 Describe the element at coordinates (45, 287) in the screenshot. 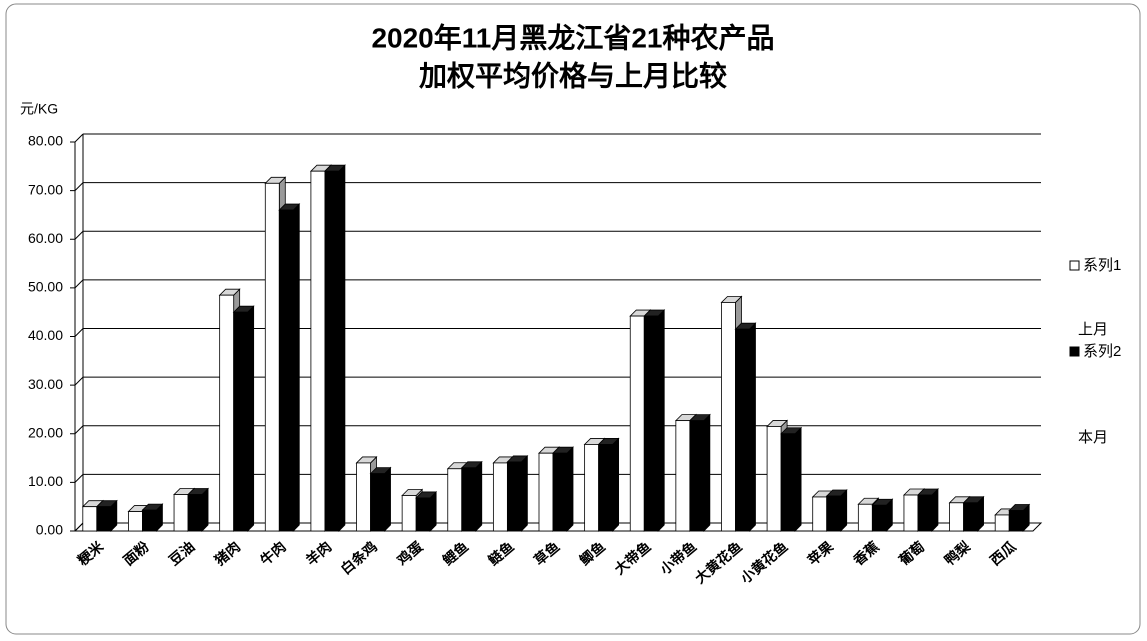

I see `y-tick-label: 50.00` at that location.